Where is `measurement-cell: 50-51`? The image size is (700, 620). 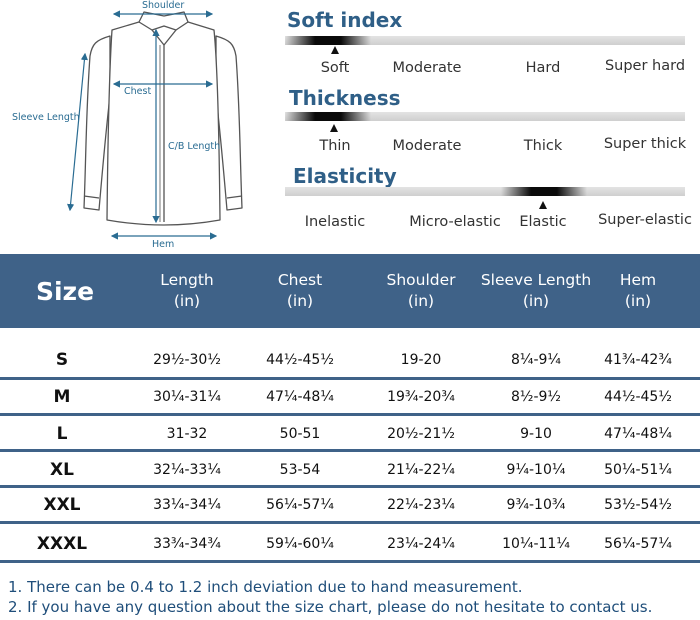 measurement-cell: 50-51 is located at coordinates (300, 434).